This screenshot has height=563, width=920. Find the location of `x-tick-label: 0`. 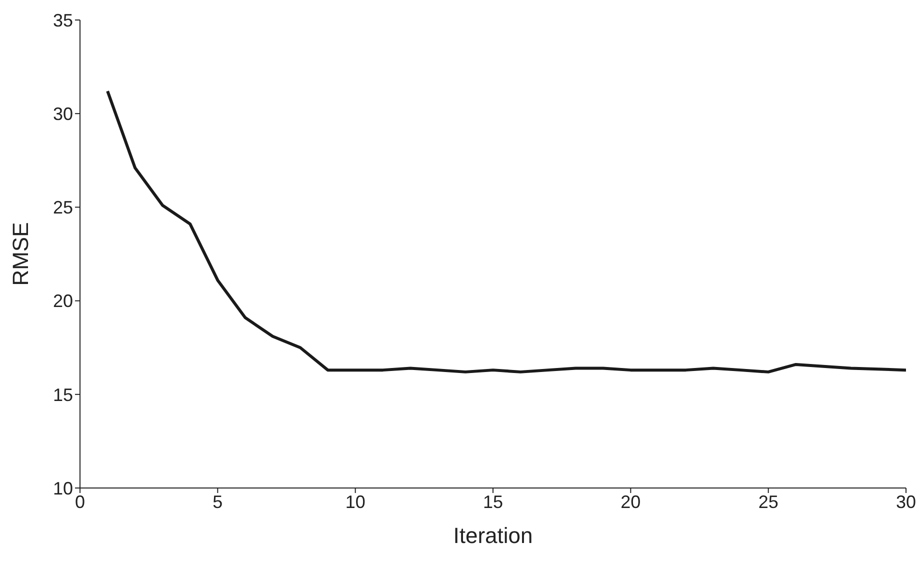

x-tick-label: 0 is located at coordinates (80, 502).